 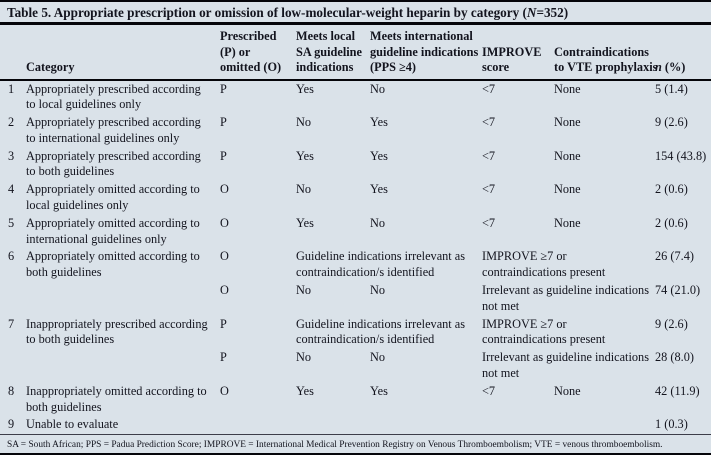 What do you see at coordinates (531, 12) in the screenshot?
I see `title-n-italic: N` at bounding box center [531, 12].